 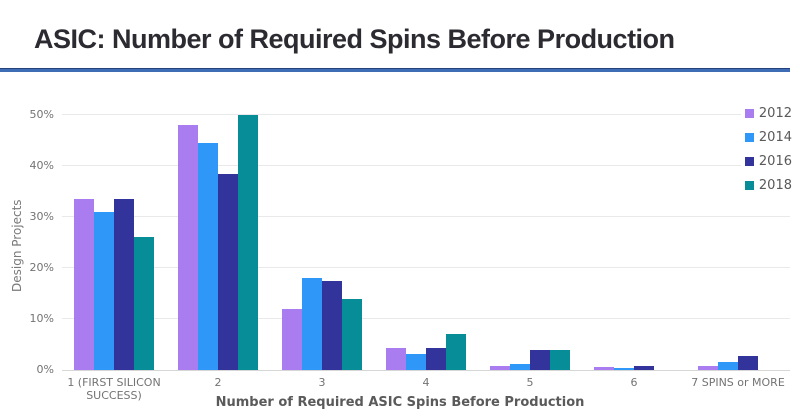 What do you see at coordinates (27, 237) in the screenshot?
I see `y-axis-ticks: 0% 10% 20% 30% 40% 50%` at bounding box center [27, 237].